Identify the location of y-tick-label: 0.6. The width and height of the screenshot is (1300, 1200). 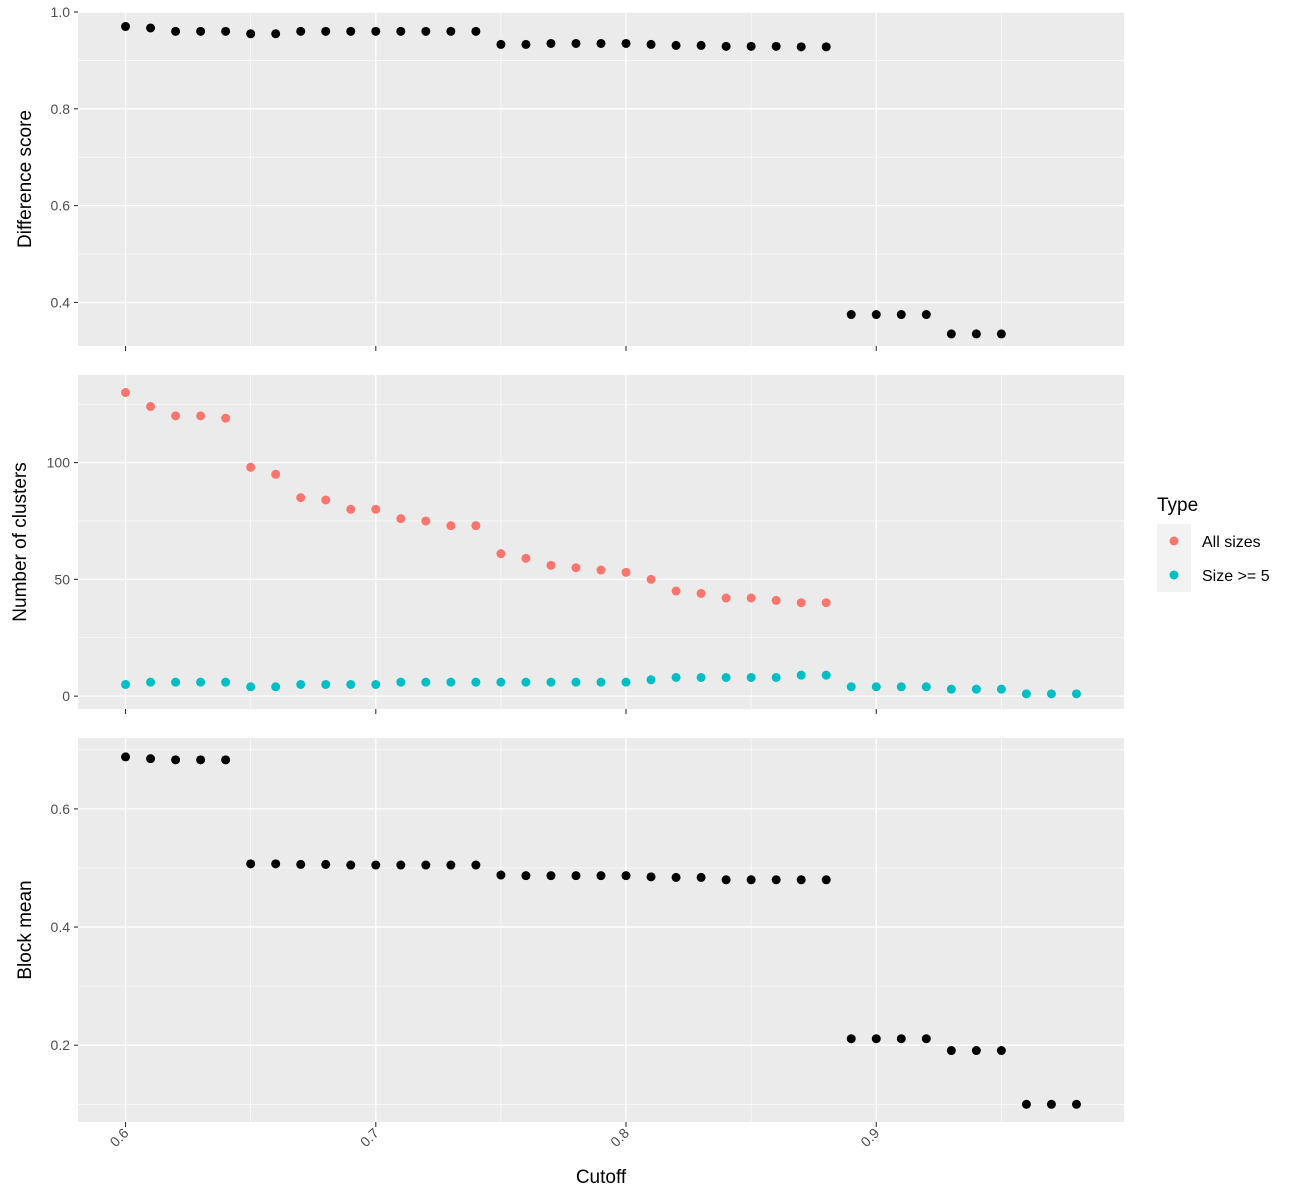
(61, 809).